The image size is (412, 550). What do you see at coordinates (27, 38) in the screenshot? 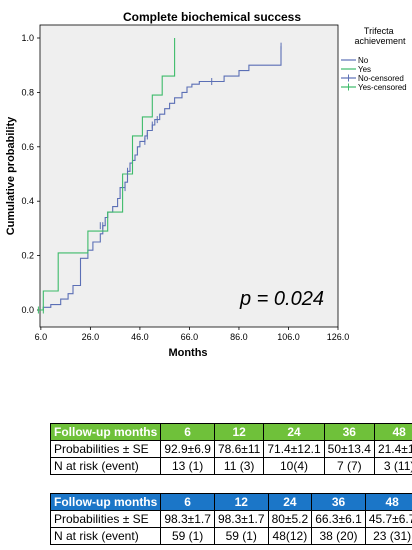
I see `y-tick-label: 1.0` at bounding box center [27, 38].